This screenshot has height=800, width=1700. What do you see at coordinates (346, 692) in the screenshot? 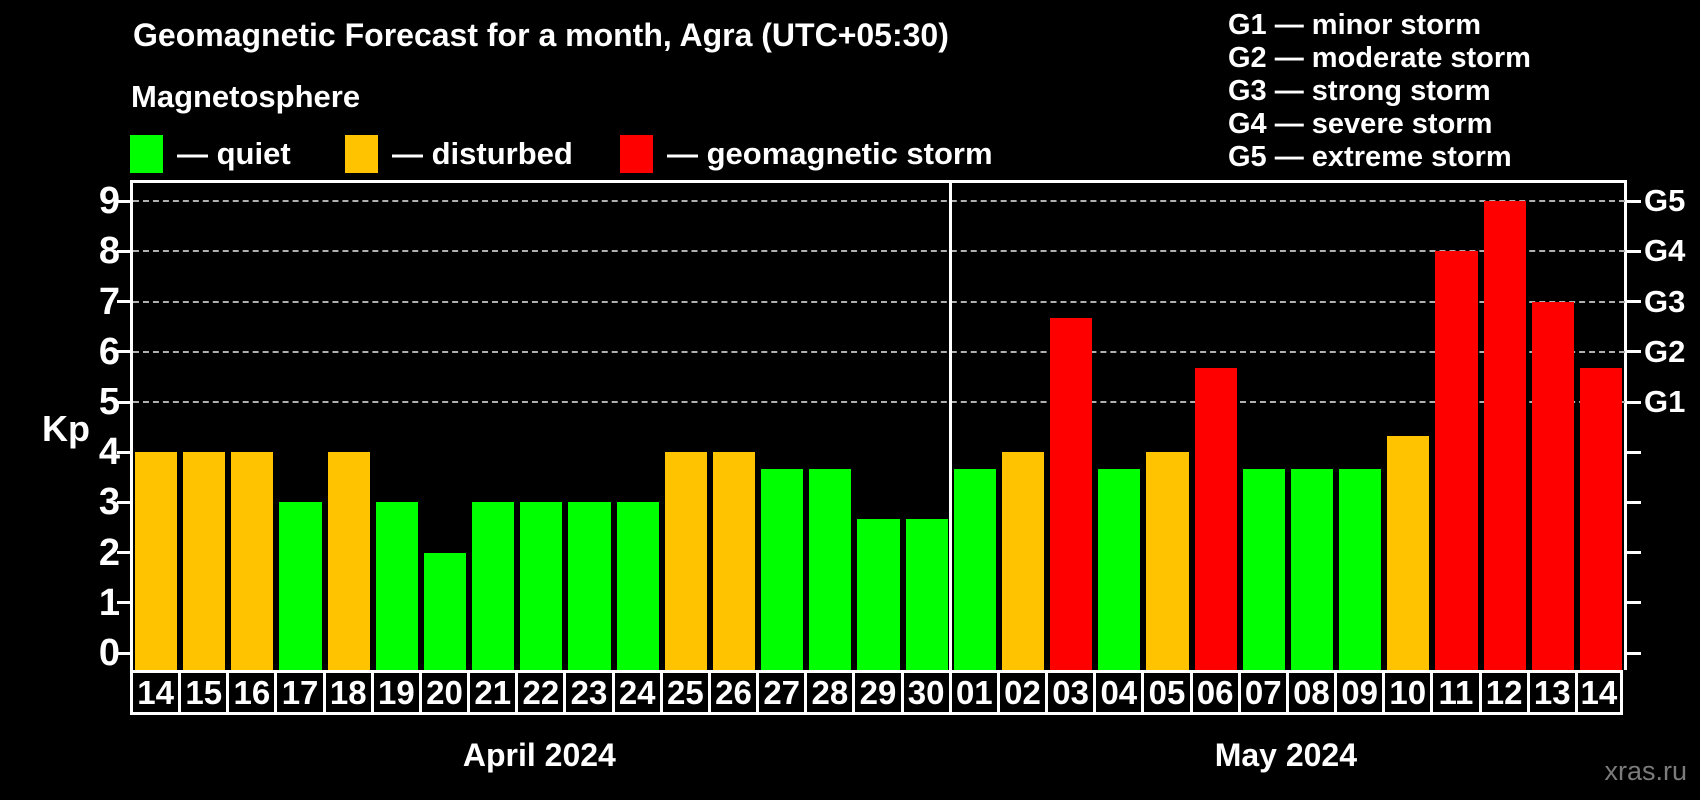
I see `day-label-april-18: 18` at bounding box center [346, 692].